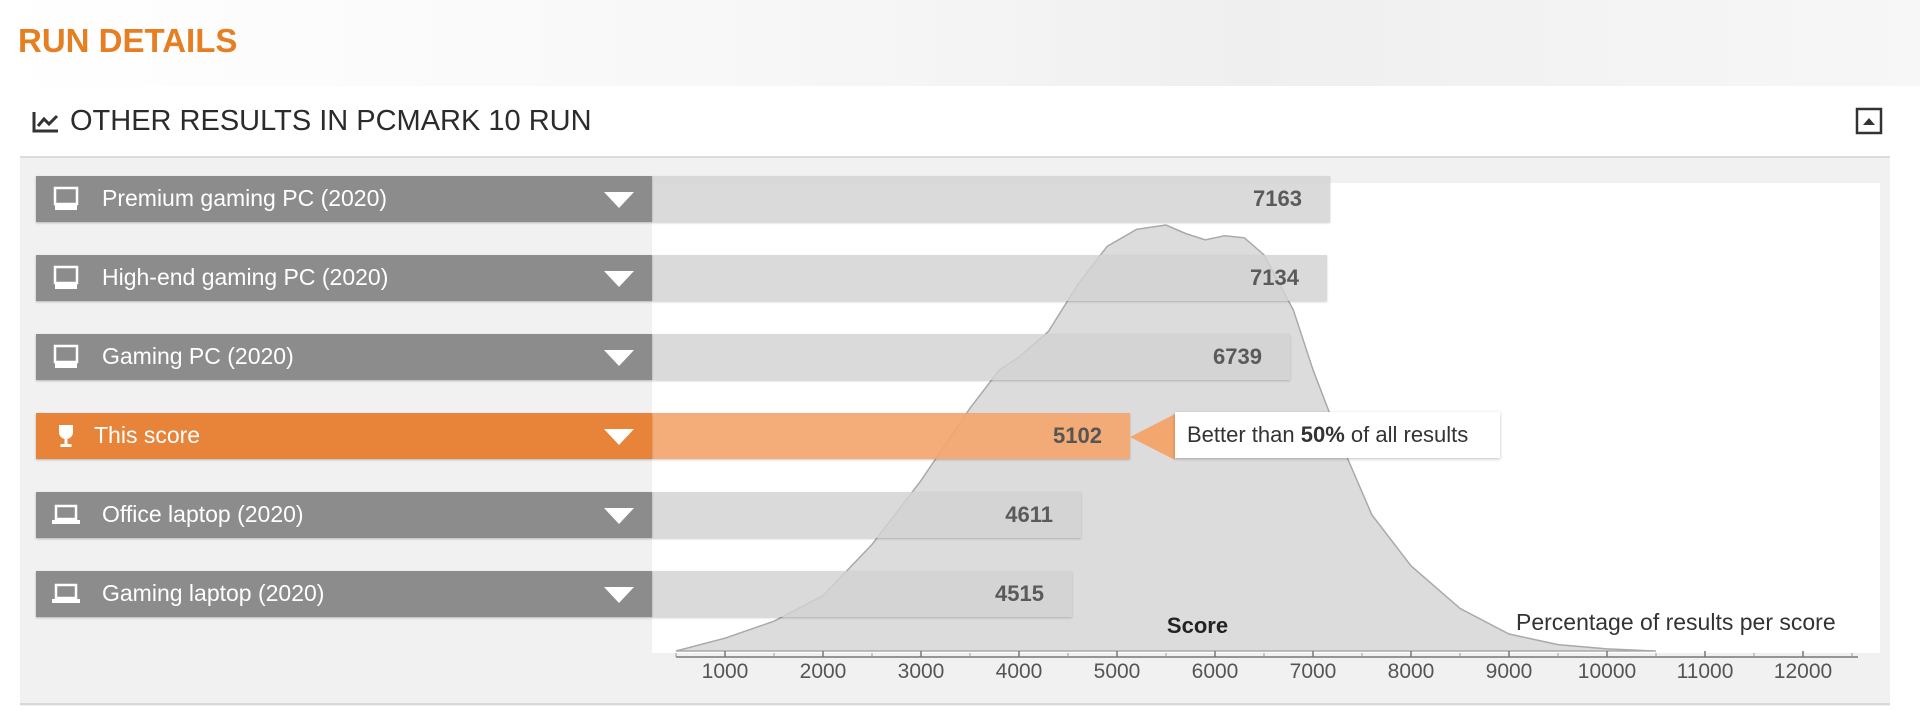 The image size is (1920, 719). Describe the element at coordinates (1277, 198) in the screenshot. I see `score-value: 7163` at that location.